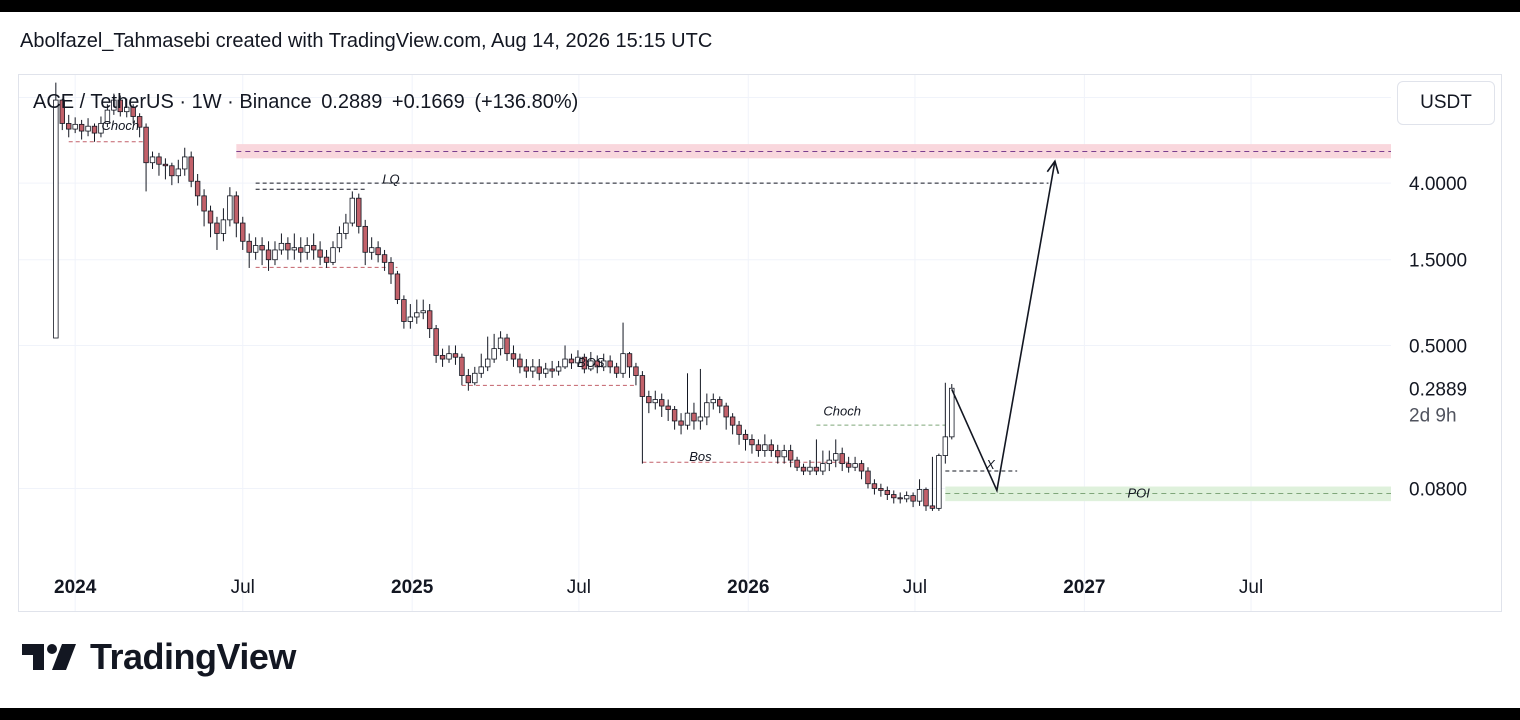 The image size is (1520, 720). I want to click on y-axis-tick-label: 0.0800, so click(1438, 489).